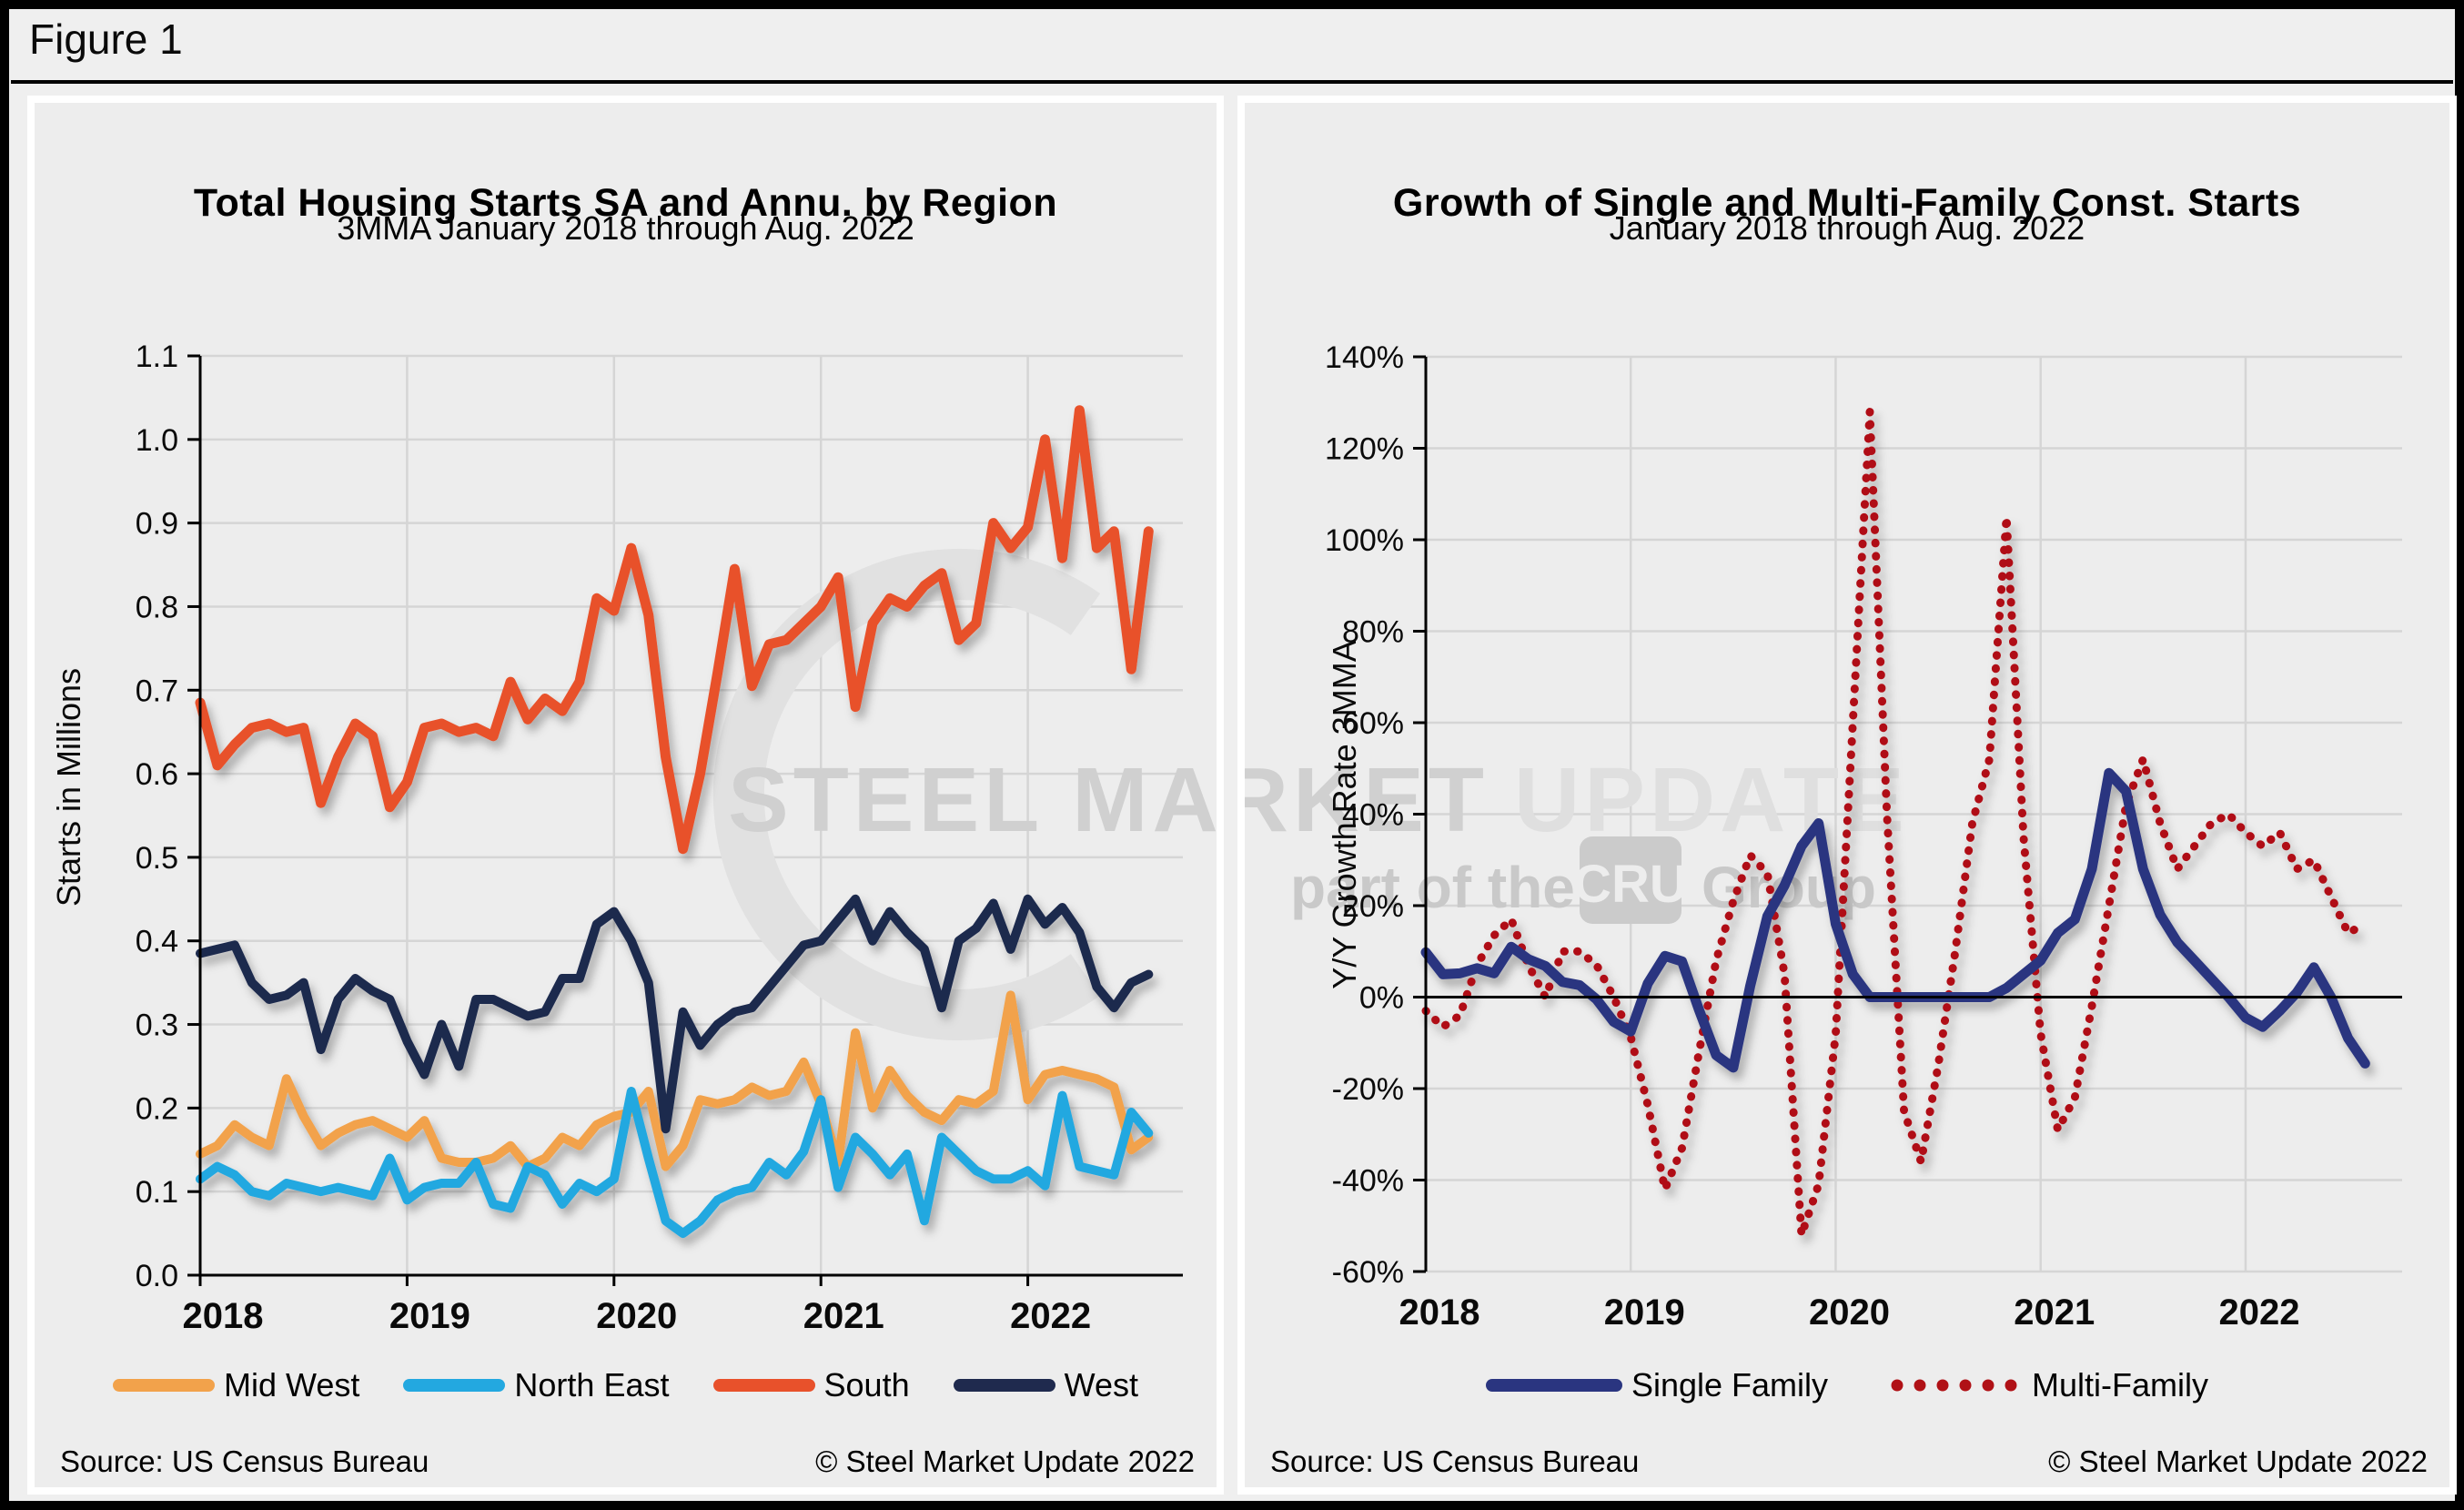 The image size is (2464, 1510). I want to click on legend-item-west: West, so click(1045, 1385).